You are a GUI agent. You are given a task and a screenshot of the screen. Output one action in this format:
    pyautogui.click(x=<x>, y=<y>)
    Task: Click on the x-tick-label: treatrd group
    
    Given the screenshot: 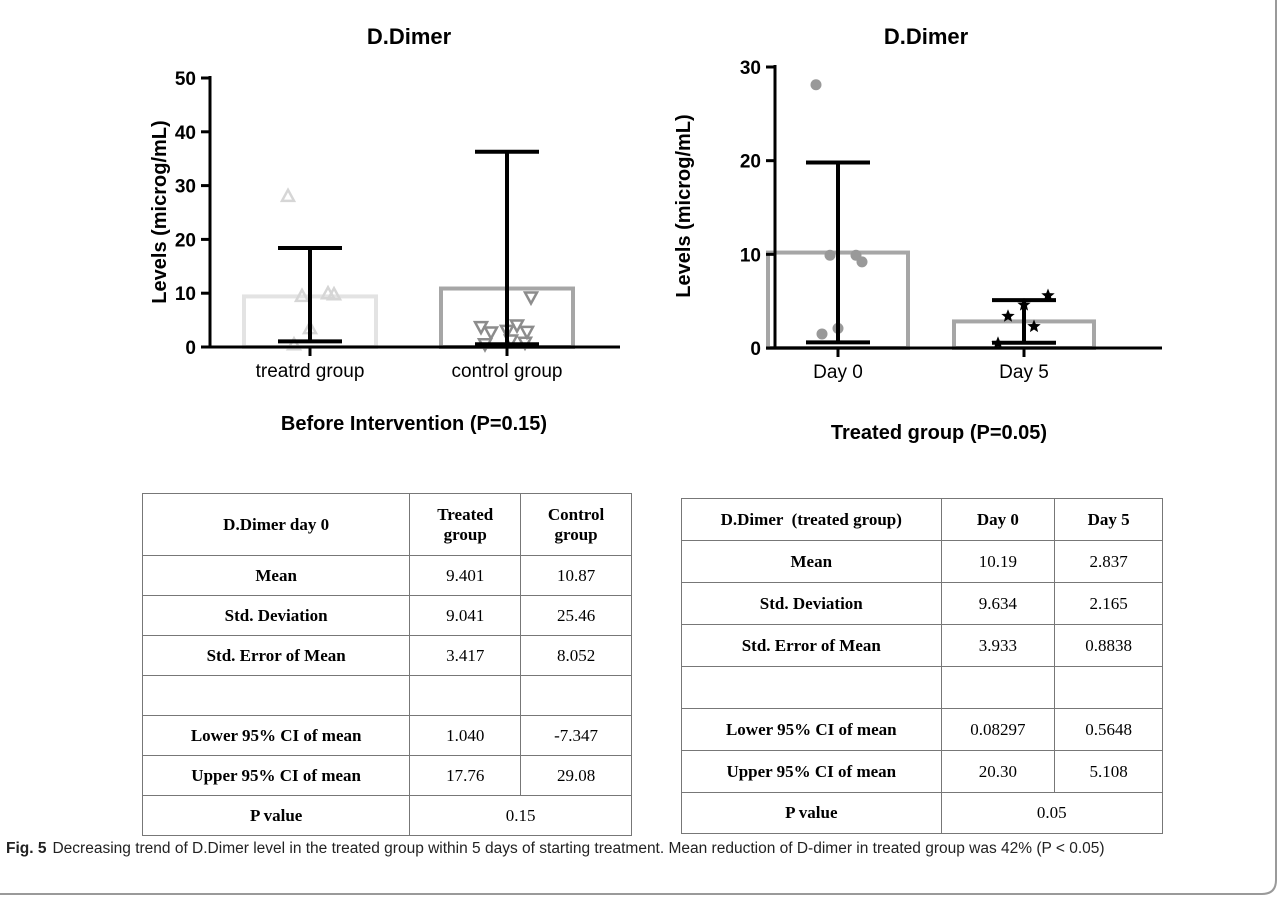 What is the action you would take?
    pyautogui.click(x=310, y=371)
    